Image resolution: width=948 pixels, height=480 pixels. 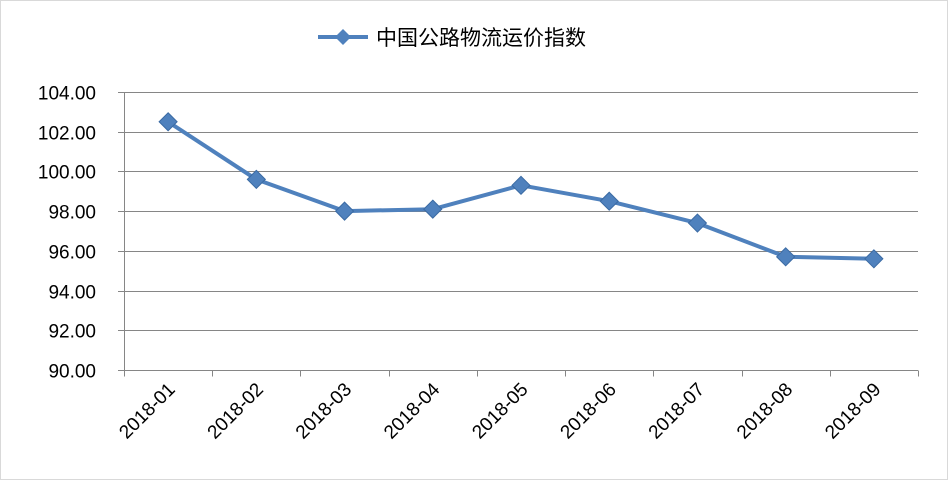 What do you see at coordinates (67, 94) in the screenshot?
I see `y-tick-label: 104.00` at bounding box center [67, 94].